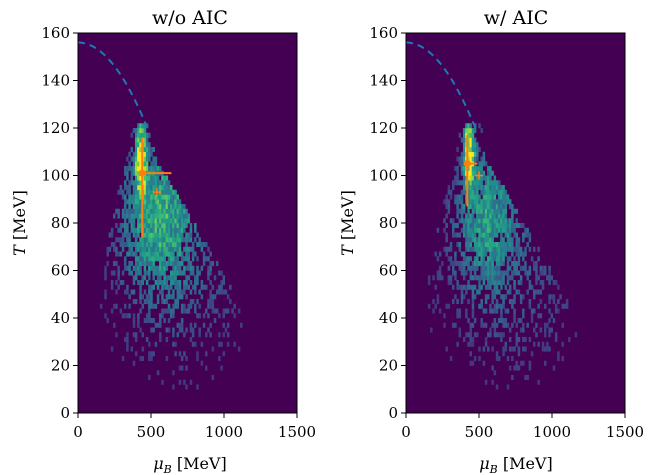 This screenshot has width=662, height=475. I want to click on y-tick-label: 20, so click(388, 366).